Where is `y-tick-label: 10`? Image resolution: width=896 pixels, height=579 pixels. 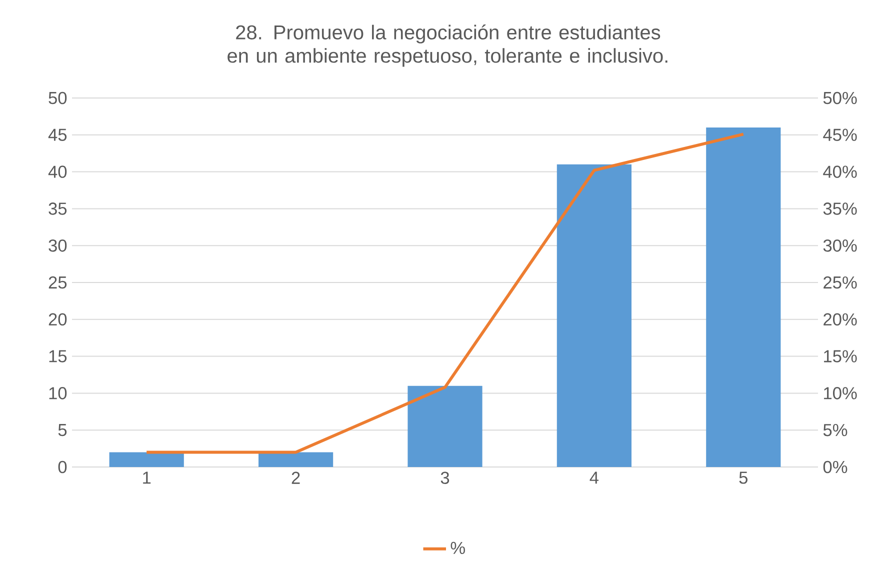
y-tick-label: 10 is located at coordinates (58, 393).